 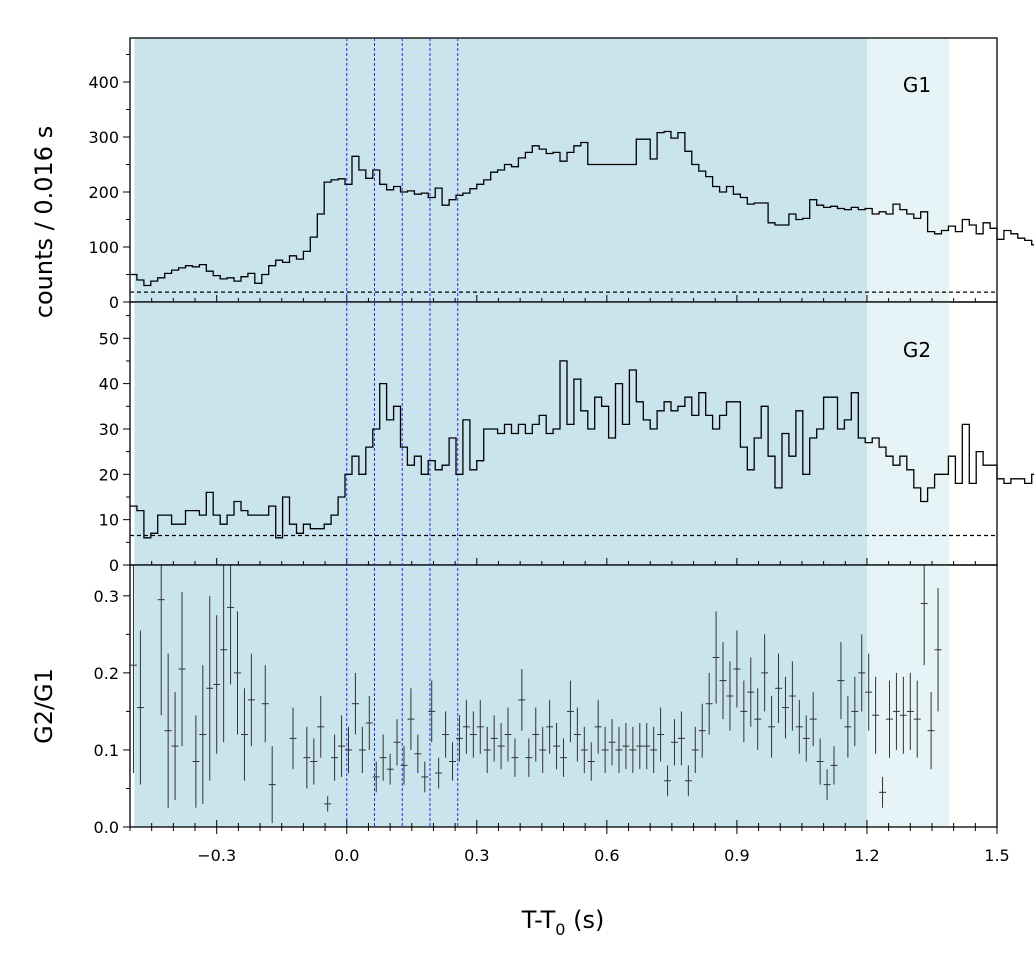 I want to click on x-tick-label: 1.5, so click(x=996, y=855).